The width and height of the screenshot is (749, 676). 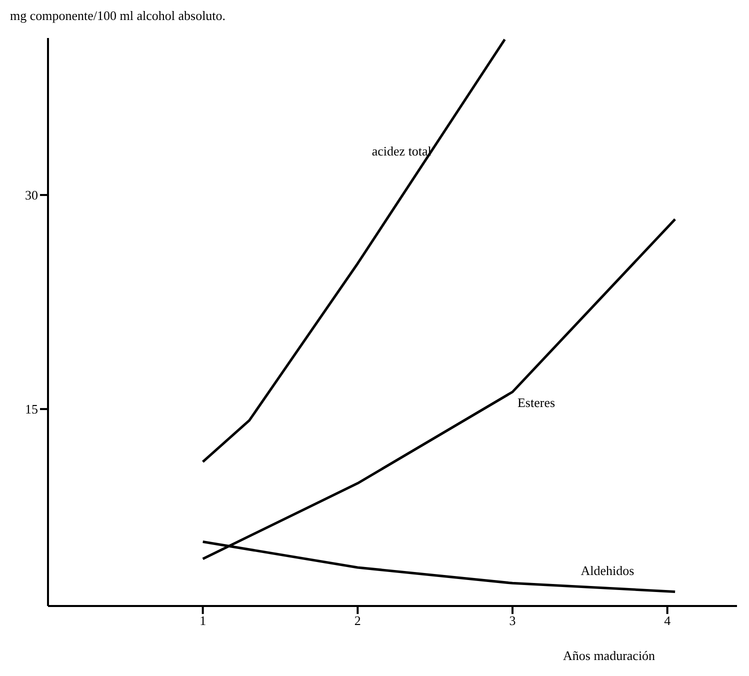 I want to click on series-label: Aldehidos, so click(x=607, y=570).